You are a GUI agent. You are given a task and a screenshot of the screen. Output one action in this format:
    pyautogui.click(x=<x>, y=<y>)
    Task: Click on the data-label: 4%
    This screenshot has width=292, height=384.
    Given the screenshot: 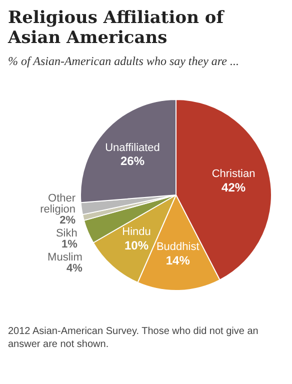 What is the action you would take?
    pyautogui.click(x=74, y=268)
    